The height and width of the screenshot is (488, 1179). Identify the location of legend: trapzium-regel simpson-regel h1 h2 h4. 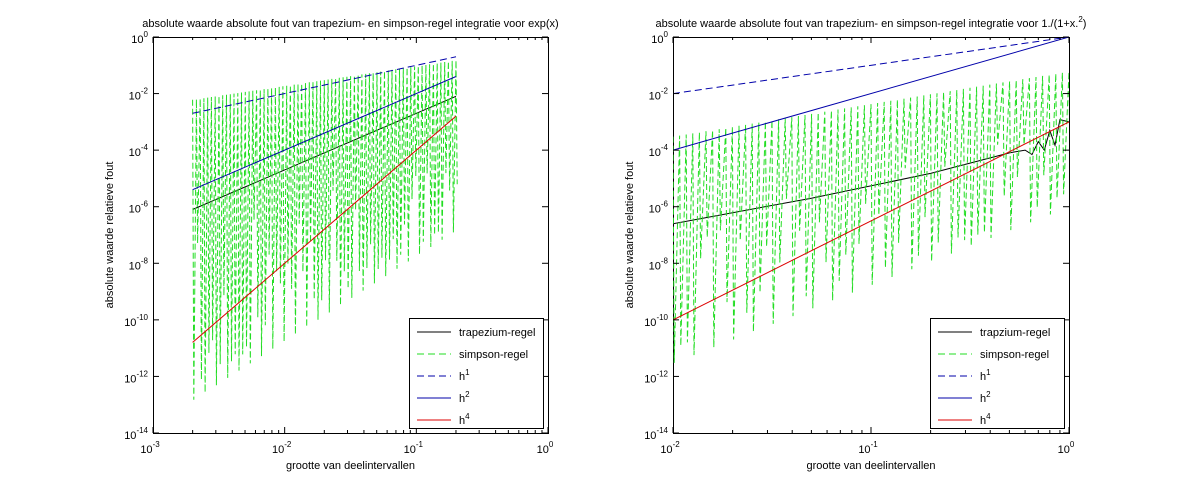
(997, 373).